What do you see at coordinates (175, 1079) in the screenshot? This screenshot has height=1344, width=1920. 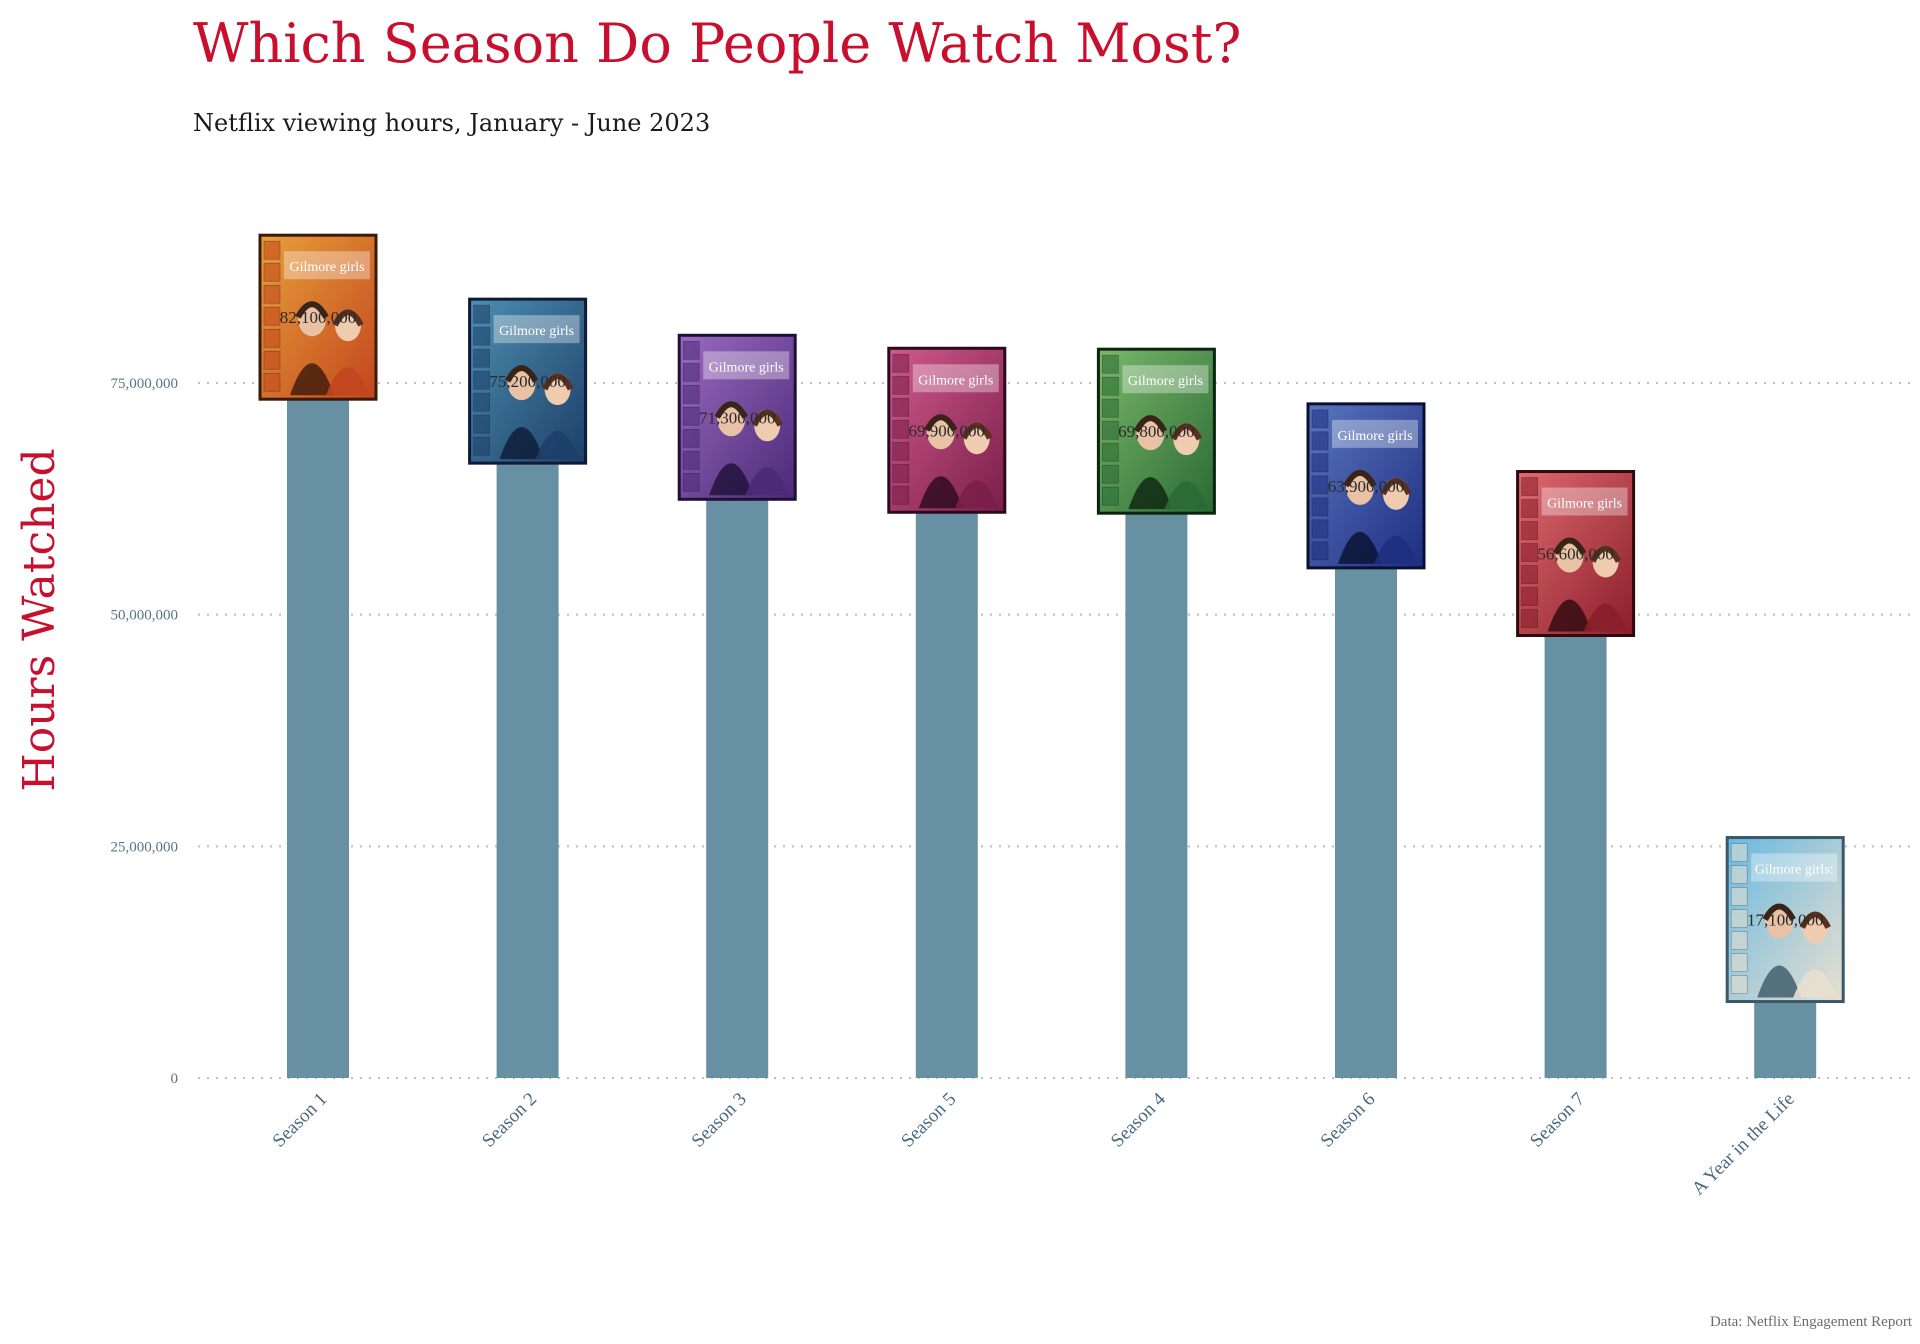 I see `y-tick-label: 0` at bounding box center [175, 1079].